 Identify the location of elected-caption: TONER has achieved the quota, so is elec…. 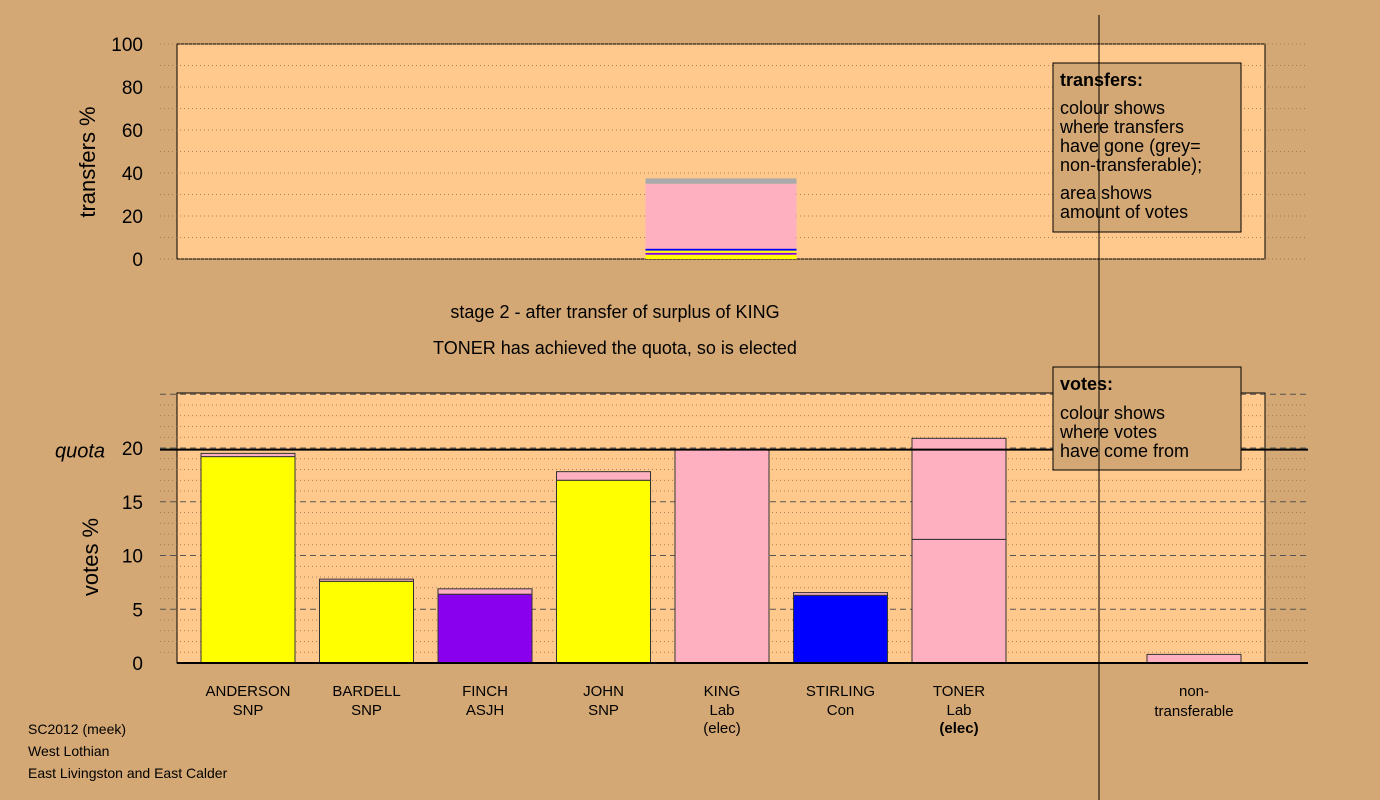
(615, 348).